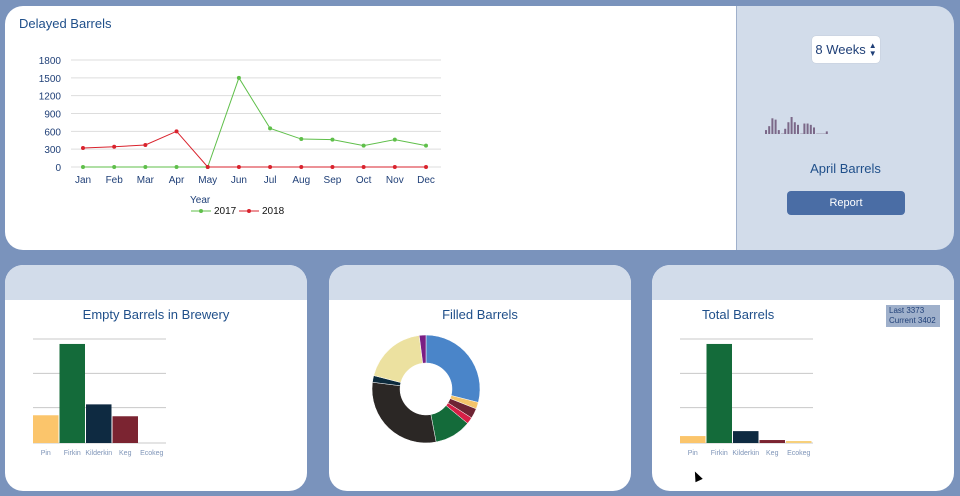  Describe the element at coordinates (225, 211) in the screenshot. I see `legend-label: 2017` at that location.